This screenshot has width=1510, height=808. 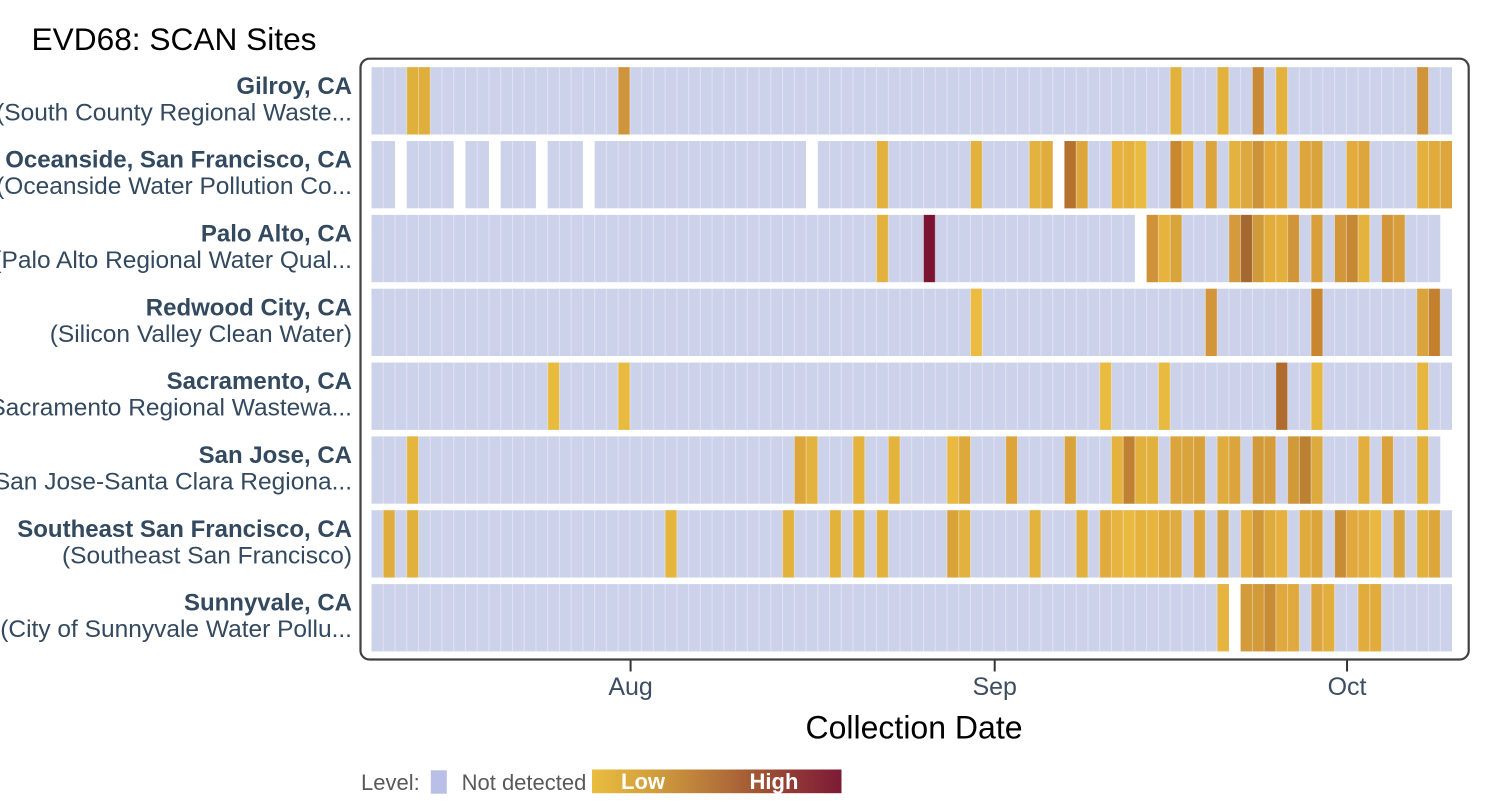 I want to click on svg-text: (Palo Alto Regional Water Qual, so click(x=176, y=260).